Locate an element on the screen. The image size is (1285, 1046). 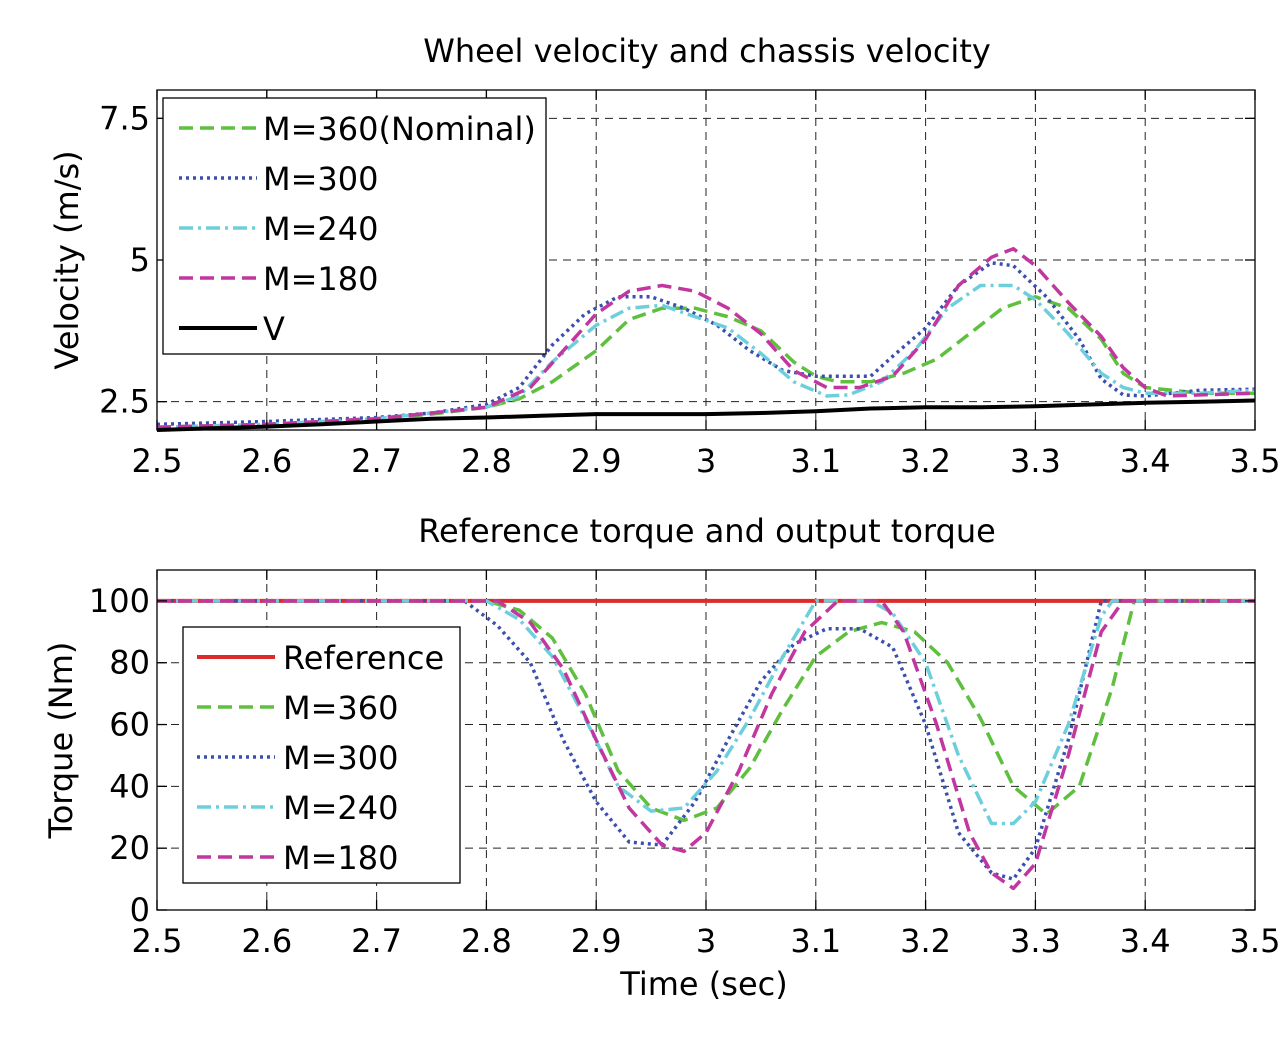
velocity-x-tick-label: 3.1 is located at coordinates (815, 461).